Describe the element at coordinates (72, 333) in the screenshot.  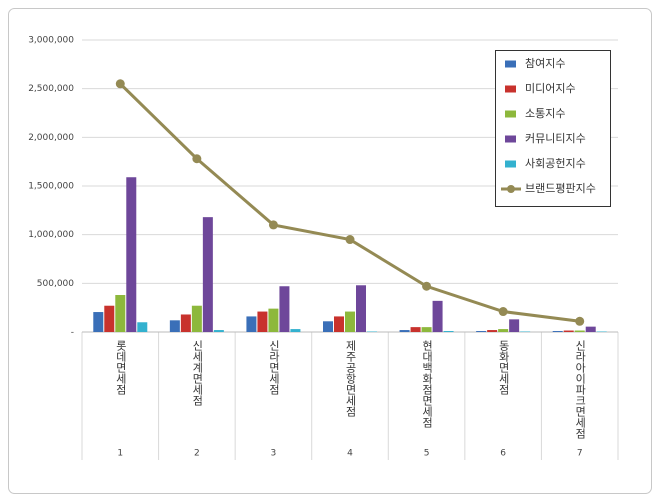
I see `y-tick-label: -` at that location.